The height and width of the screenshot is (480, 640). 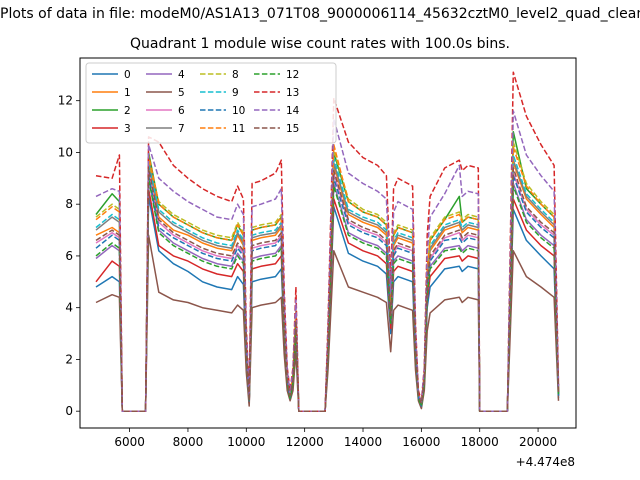 What do you see at coordinates (305, 442) in the screenshot?
I see `x-tick-label: 12000` at bounding box center [305, 442].